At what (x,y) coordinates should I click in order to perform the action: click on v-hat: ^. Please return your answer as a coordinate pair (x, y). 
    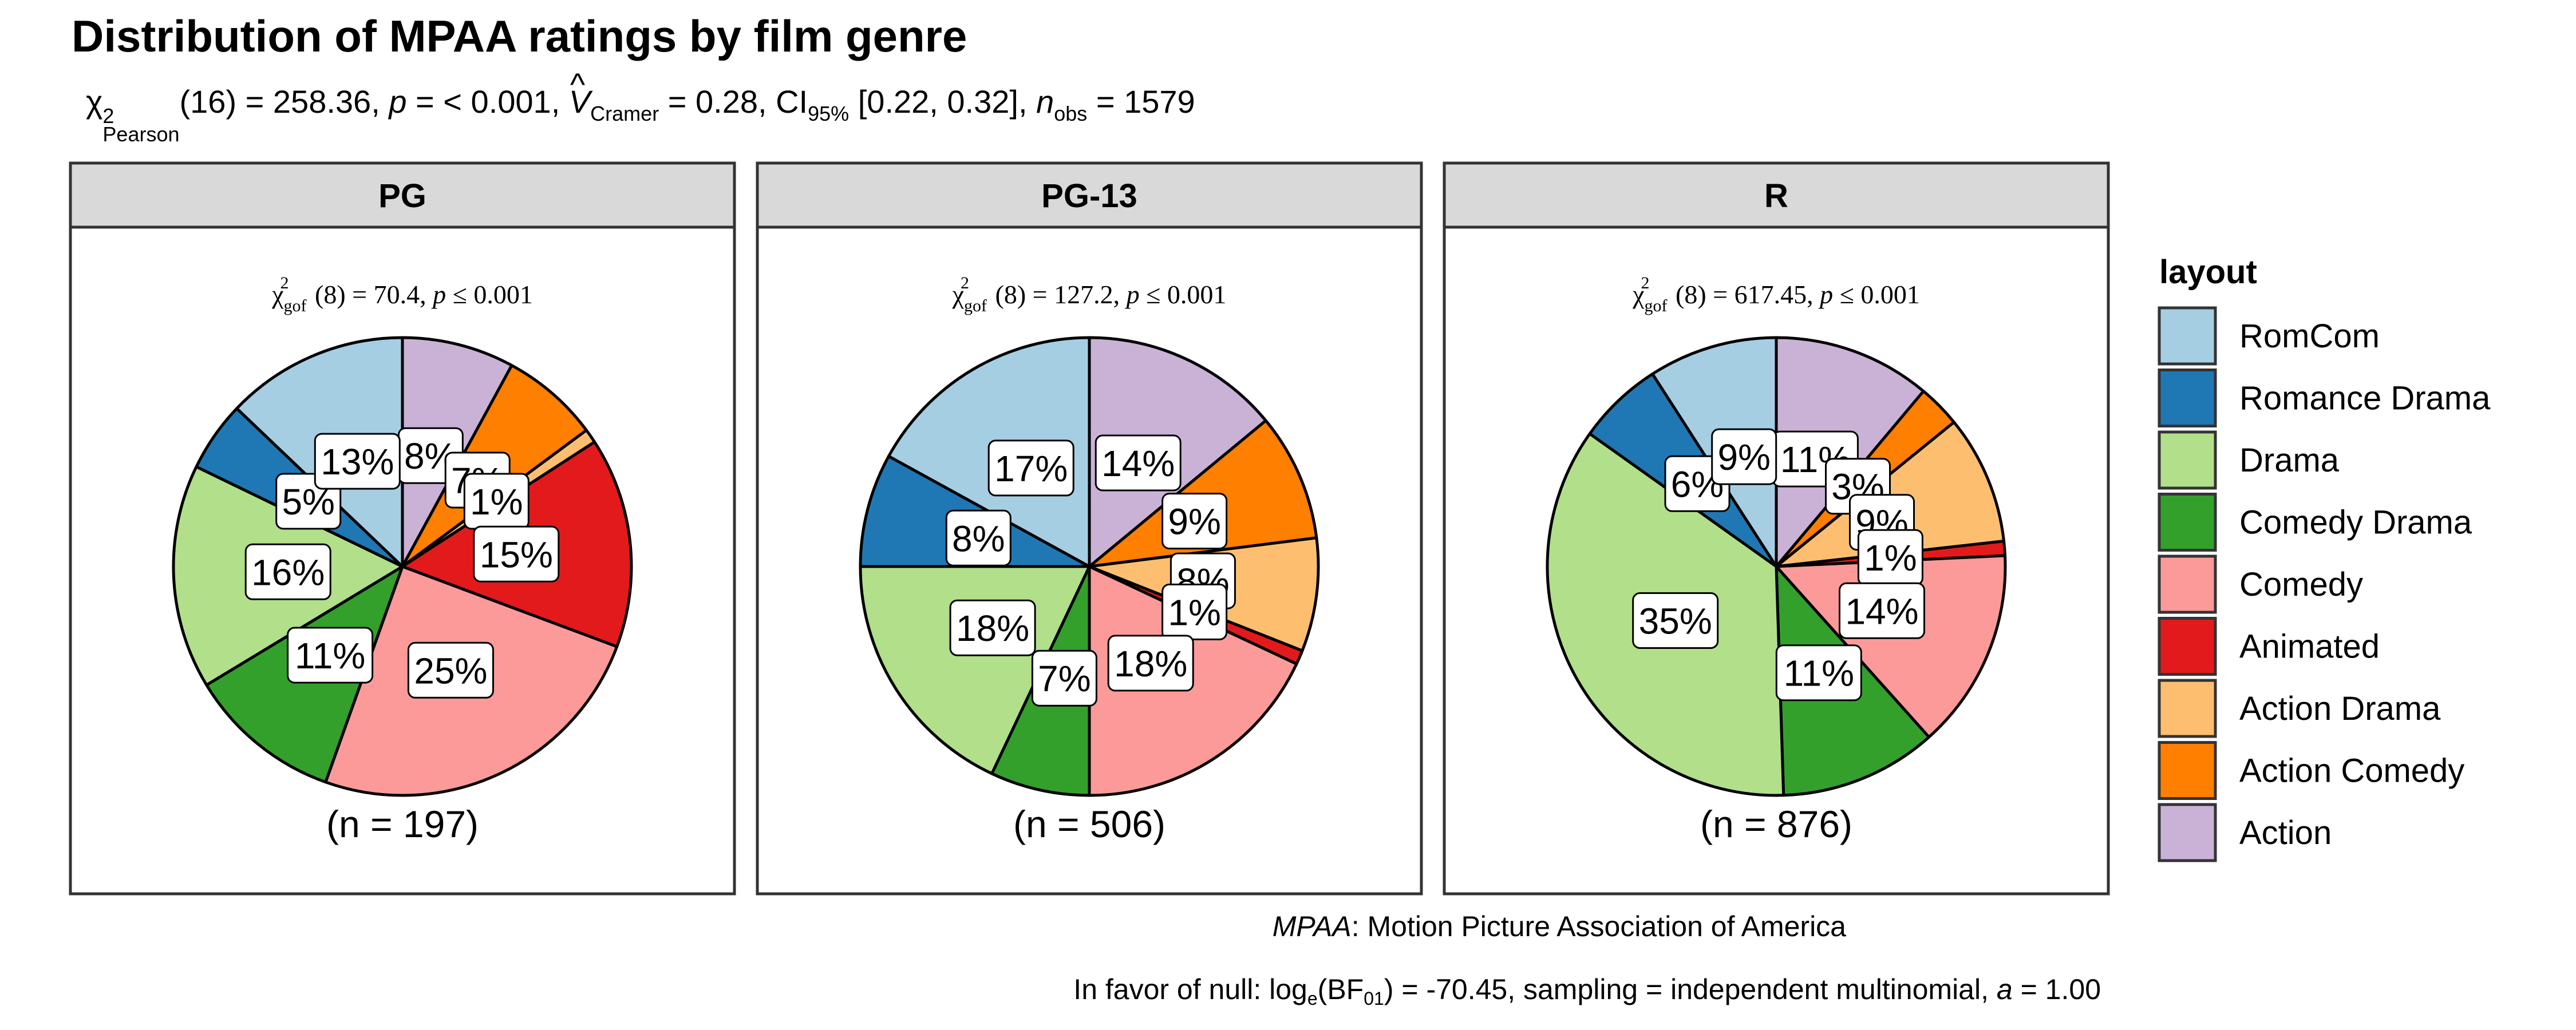
    Looking at the image, I should click on (578, 84).